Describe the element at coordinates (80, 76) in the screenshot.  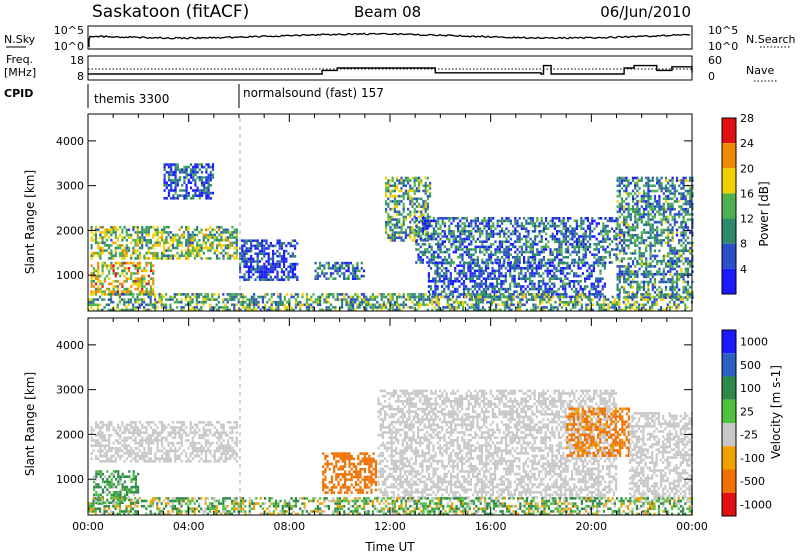
I see `freq-tick-low: 8` at that location.